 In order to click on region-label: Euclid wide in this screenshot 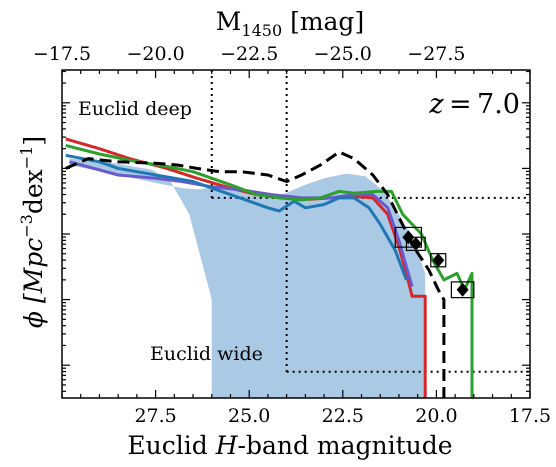, I will do `click(206, 354)`.